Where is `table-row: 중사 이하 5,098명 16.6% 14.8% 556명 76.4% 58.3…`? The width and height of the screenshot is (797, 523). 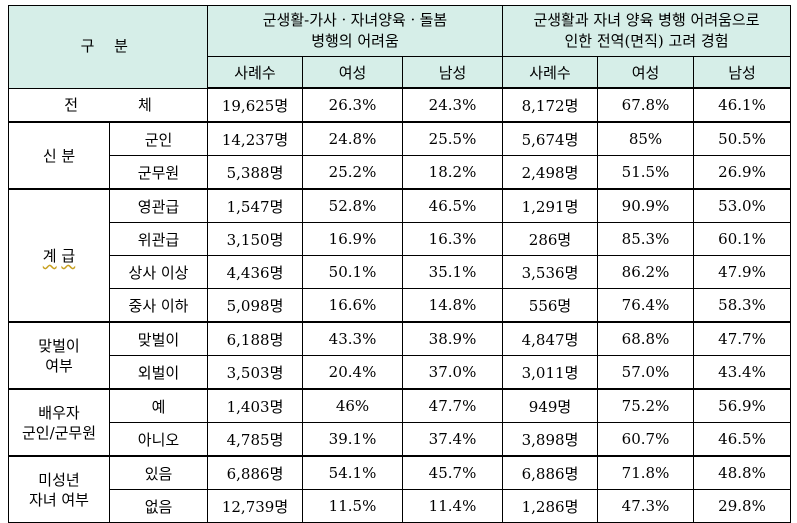
table-row: 중사 이하 5,098명 16.6% 14.8% 556명 76.4% 58.3… is located at coordinates (400, 305).